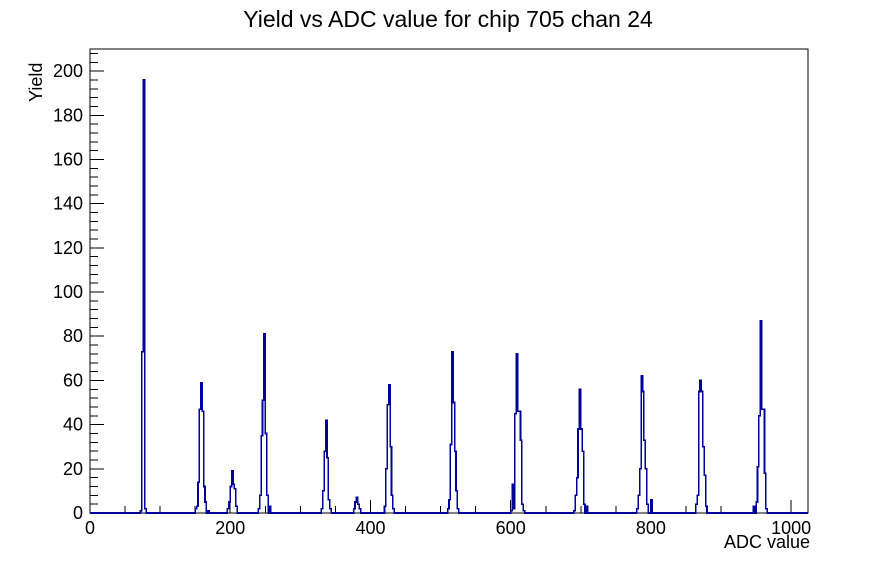  What do you see at coordinates (370, 528) in the screenshot?
I see `x-tick-label: 400` at bounding box center [370, 528].